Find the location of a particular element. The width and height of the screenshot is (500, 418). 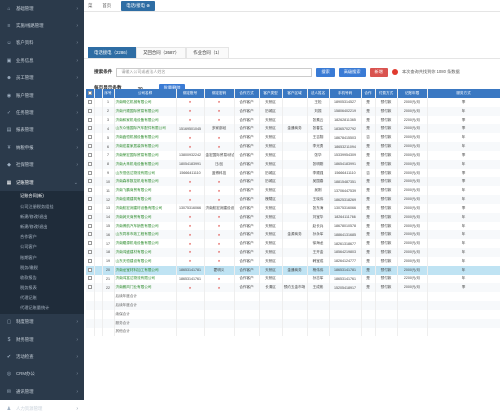

sidebar-item-6: ✓ 任务管理 › is located at coordinates (42, 112).